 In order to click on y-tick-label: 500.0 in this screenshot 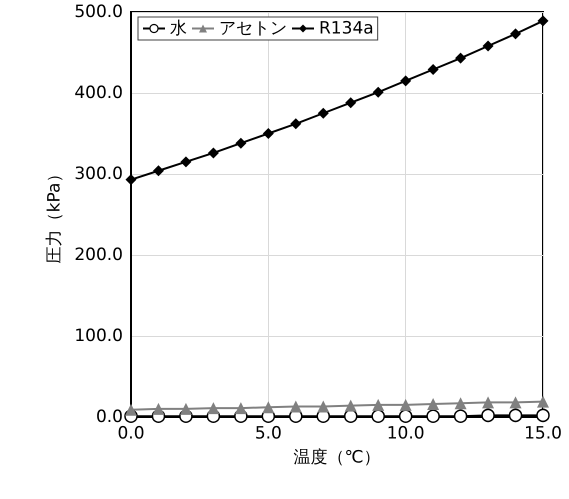, I will do `click(98, 12)`.